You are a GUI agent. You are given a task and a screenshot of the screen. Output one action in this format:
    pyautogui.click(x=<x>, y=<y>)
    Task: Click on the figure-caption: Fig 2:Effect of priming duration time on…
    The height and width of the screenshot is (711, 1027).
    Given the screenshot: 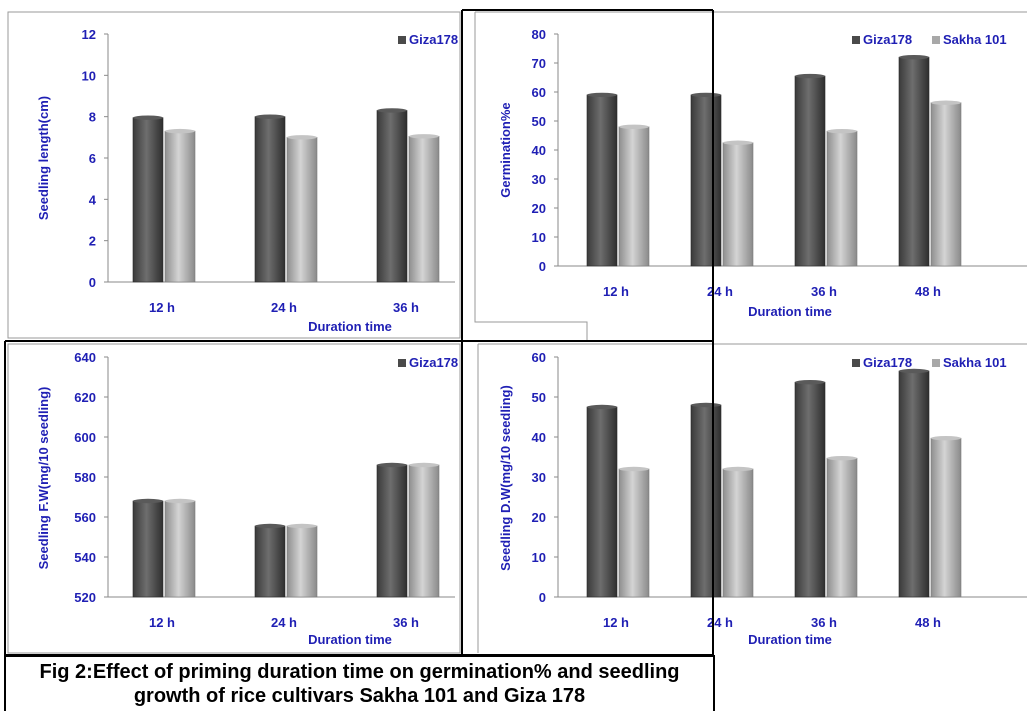 What is the action you would take?
    pyautogui.click(x=359, y=683)
    